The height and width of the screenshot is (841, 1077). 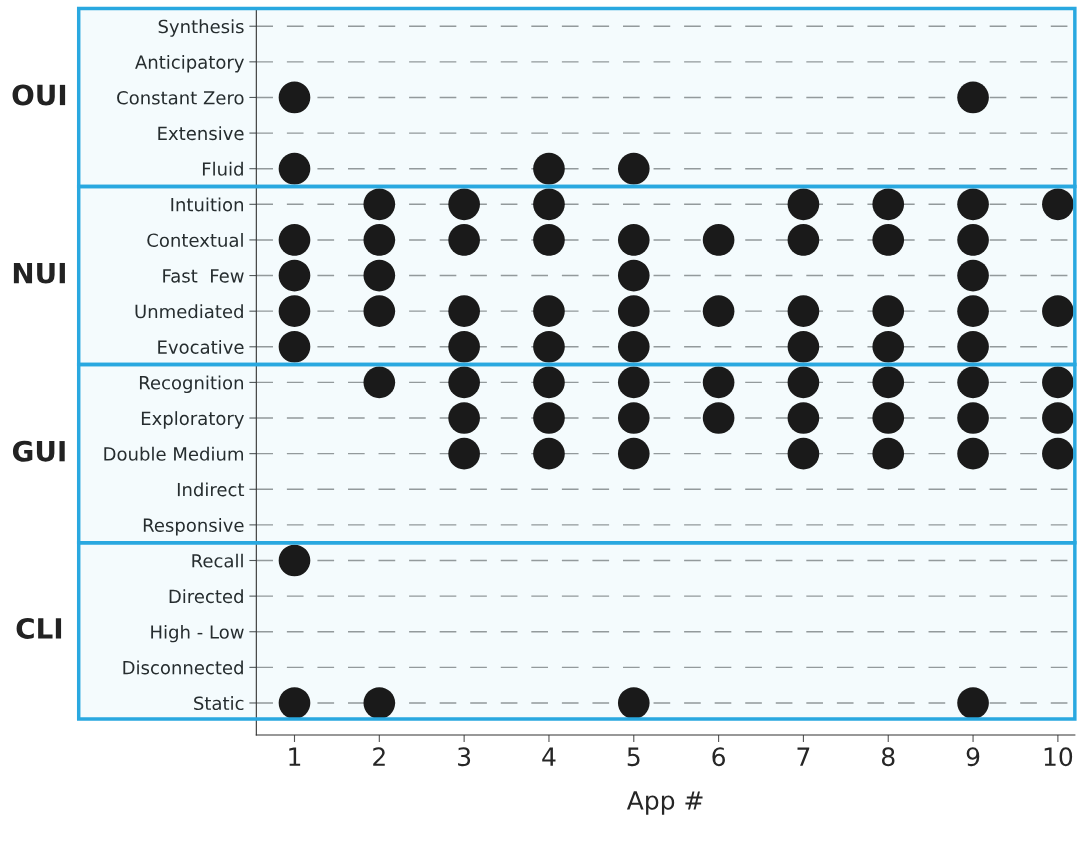 I want to click on y-tick-label: Exploratory, so click(x=192, y=420).